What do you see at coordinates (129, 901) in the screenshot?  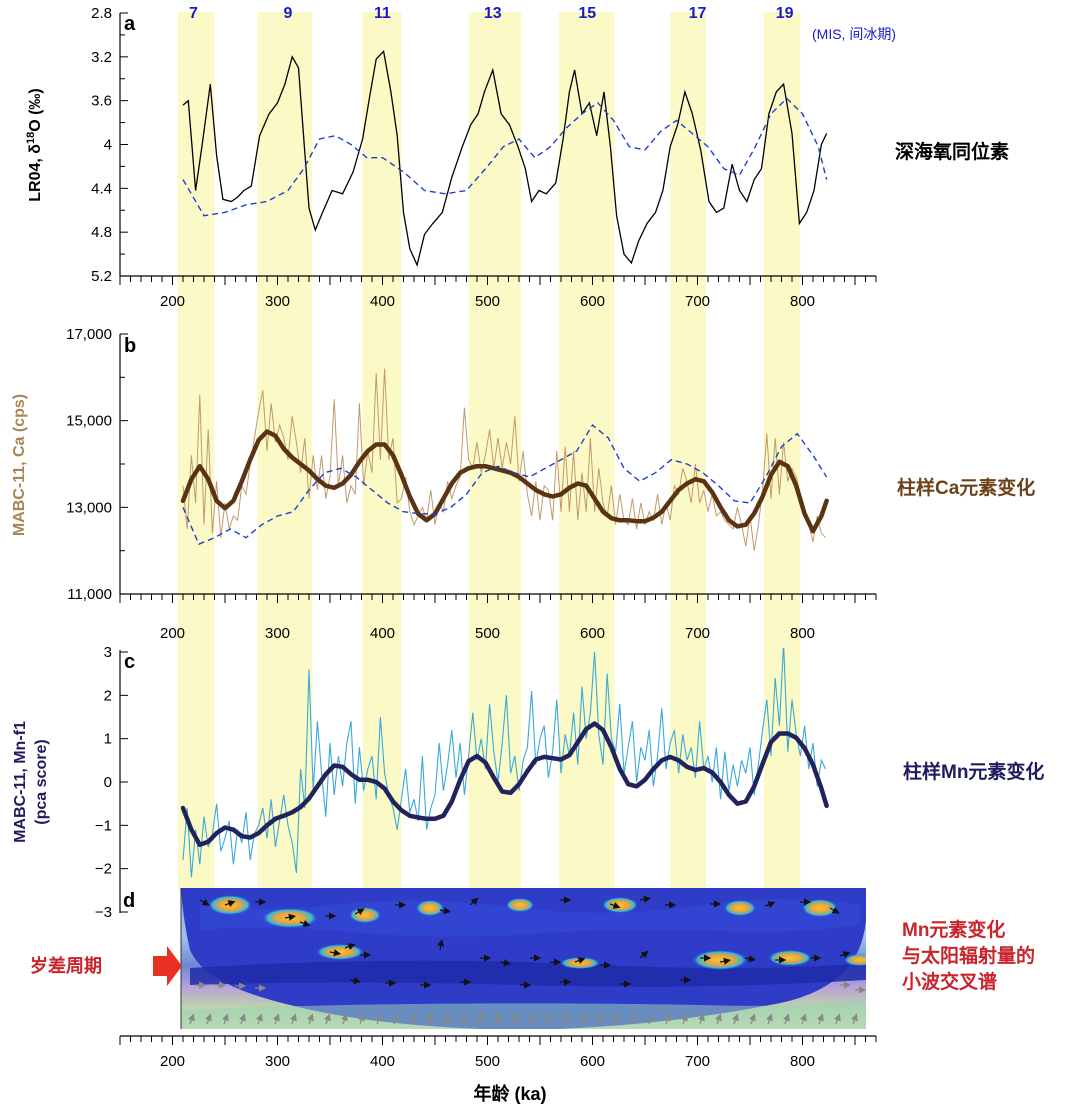 I see `panel-d-letter: d` at bounding box center [129, 901].